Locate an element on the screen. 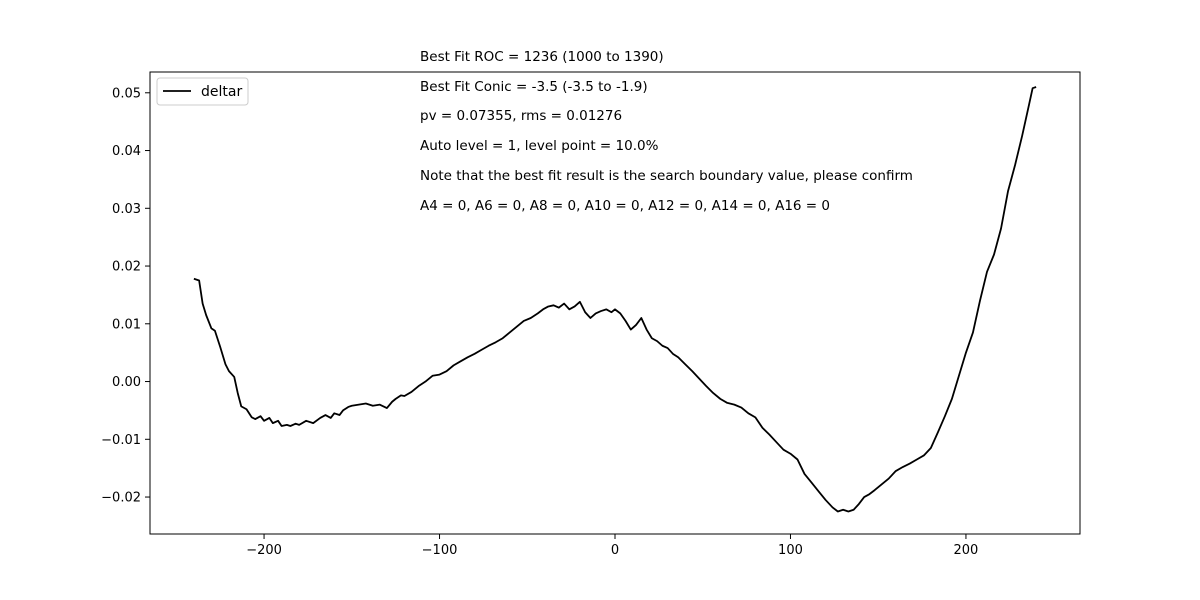  y-tick-label: −0.01 is located at coordinates (121, 440).